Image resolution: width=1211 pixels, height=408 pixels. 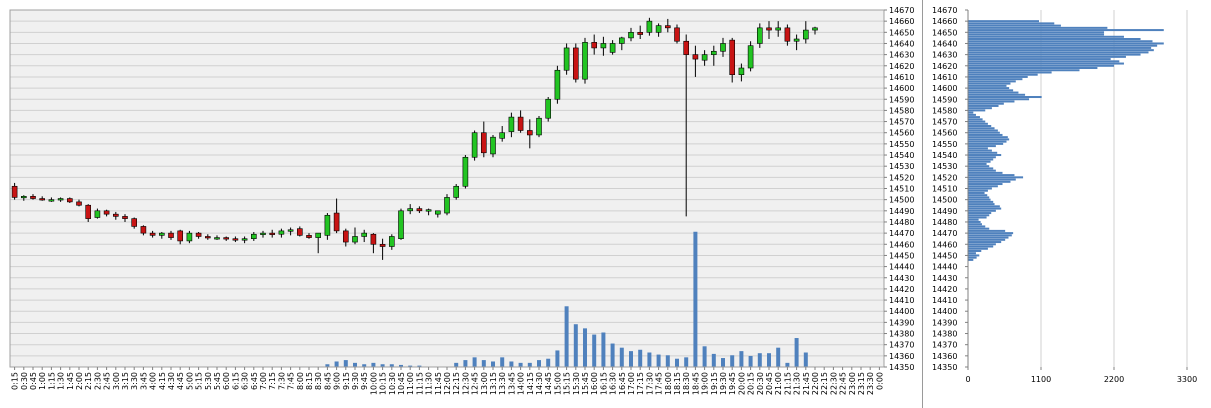 What do you see at coordinates (778, 383) in the screenshot?
I see `x-tick-label: 21:00` at bounding box center [778, 383].